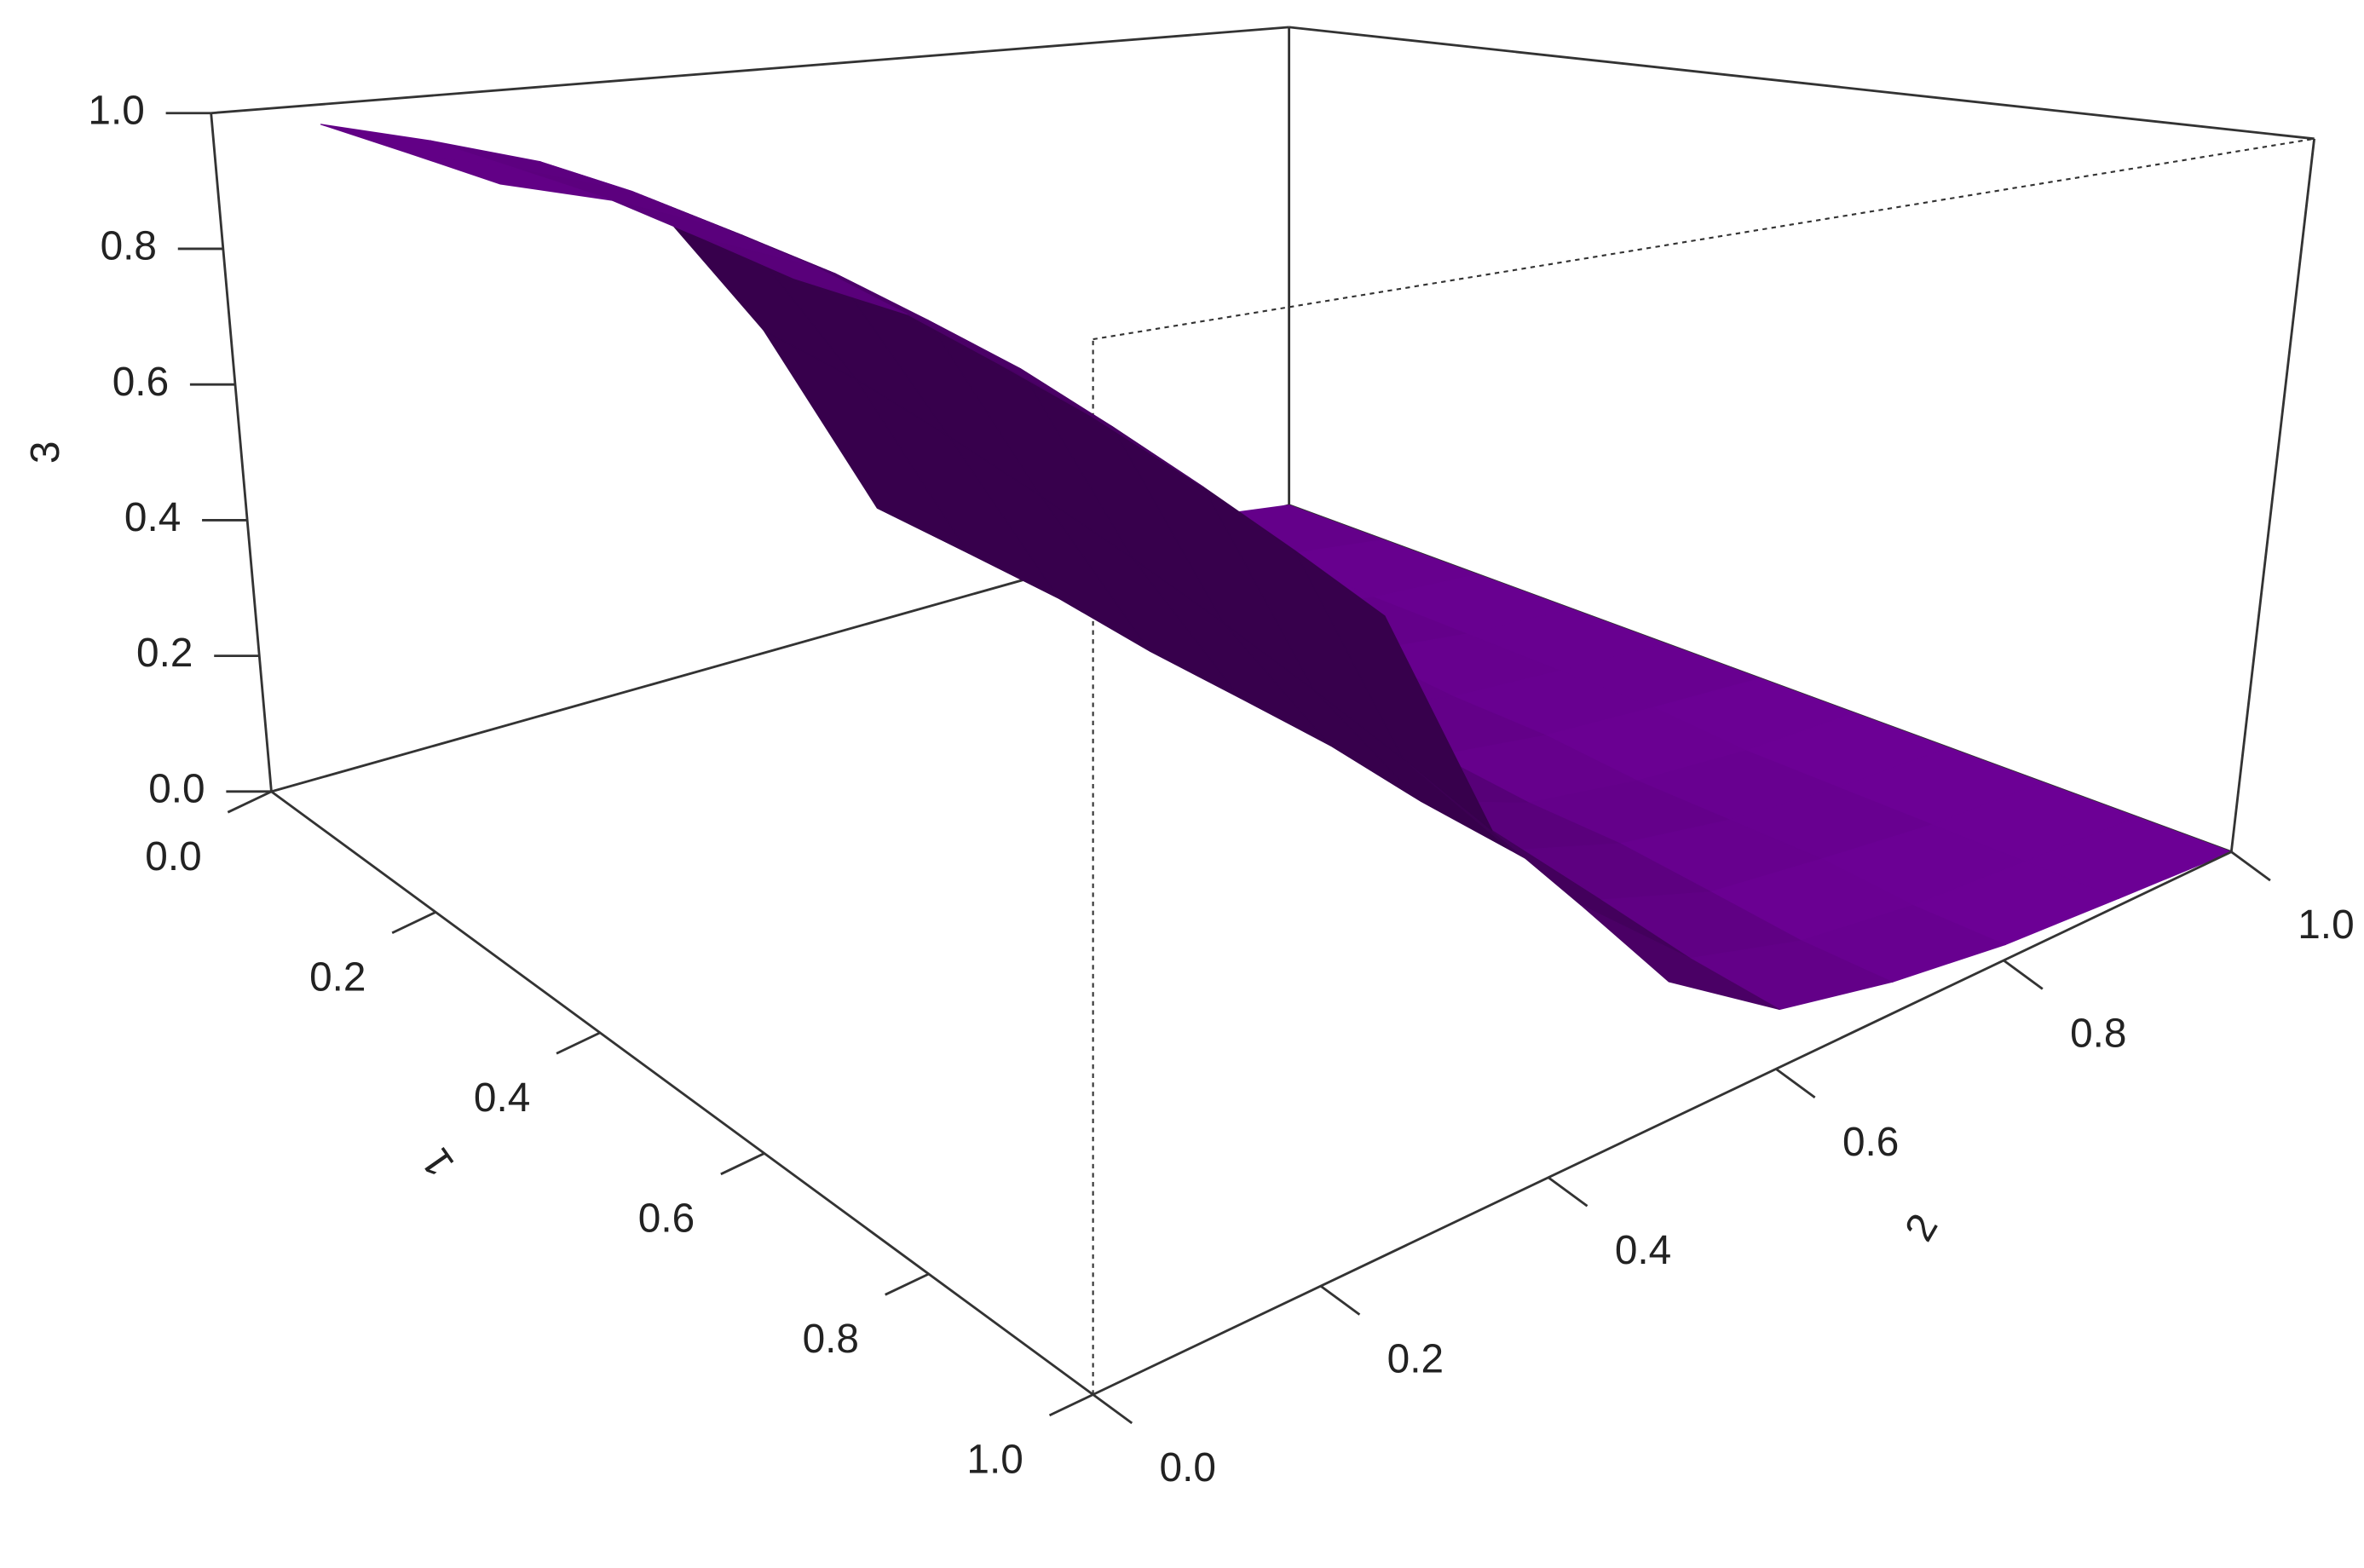 The height and width of the screenshot is (1568, 2364). What do you see at coordinates (502, 1098) in the screenshot?
I see `x-tick-label: 0.4` at bounding box center [502, 1098].